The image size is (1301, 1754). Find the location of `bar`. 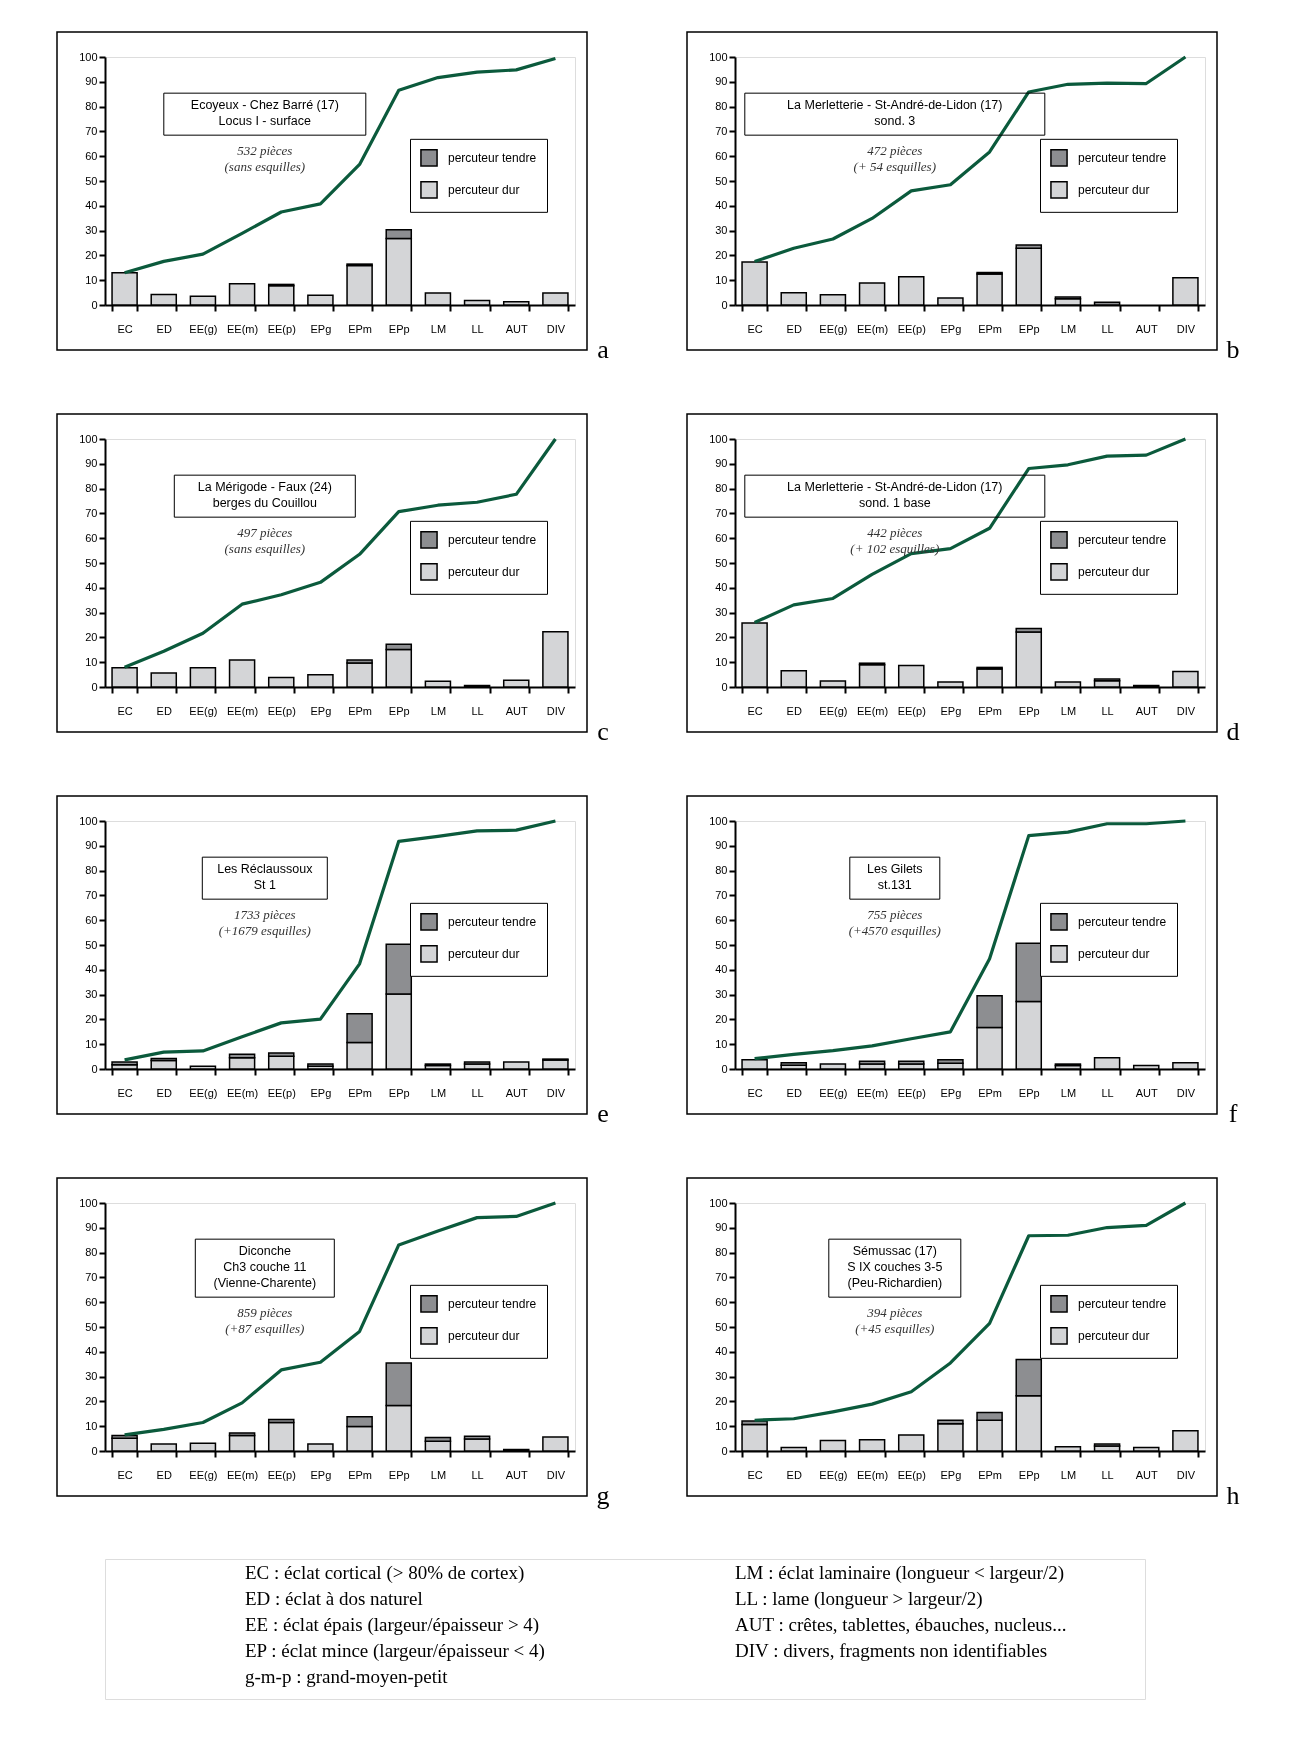

bar is located at coordinates (124, 1063).